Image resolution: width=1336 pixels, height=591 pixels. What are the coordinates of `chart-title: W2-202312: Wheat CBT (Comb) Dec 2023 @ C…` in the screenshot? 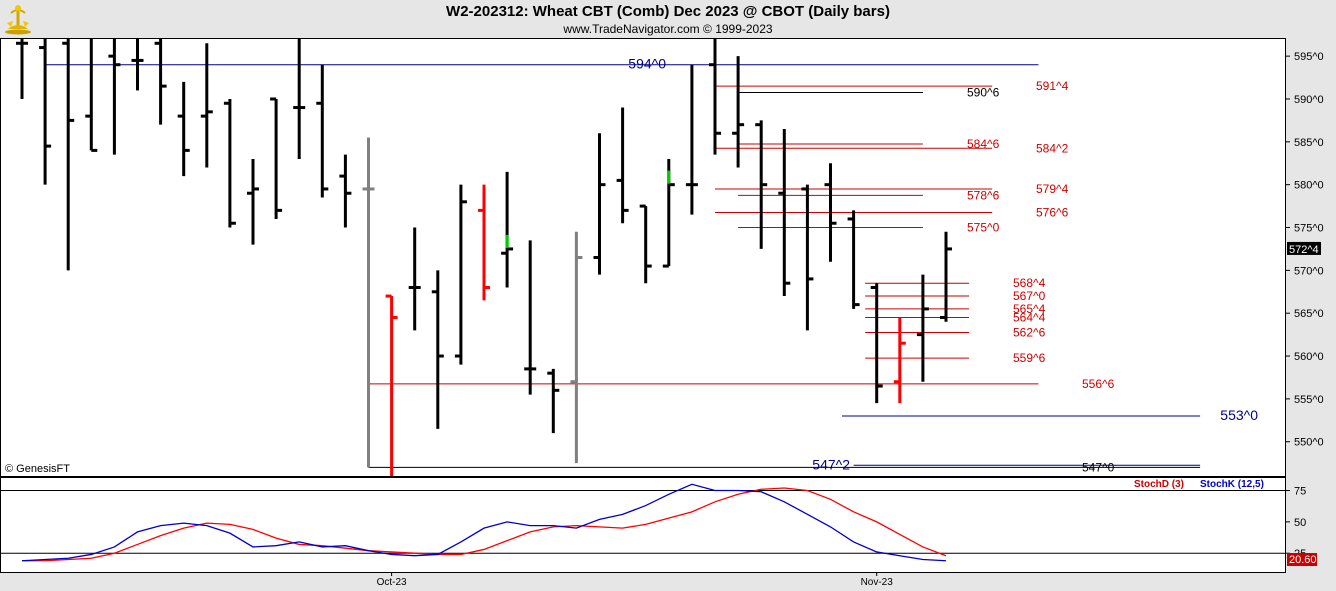 It's located at (668, 11).